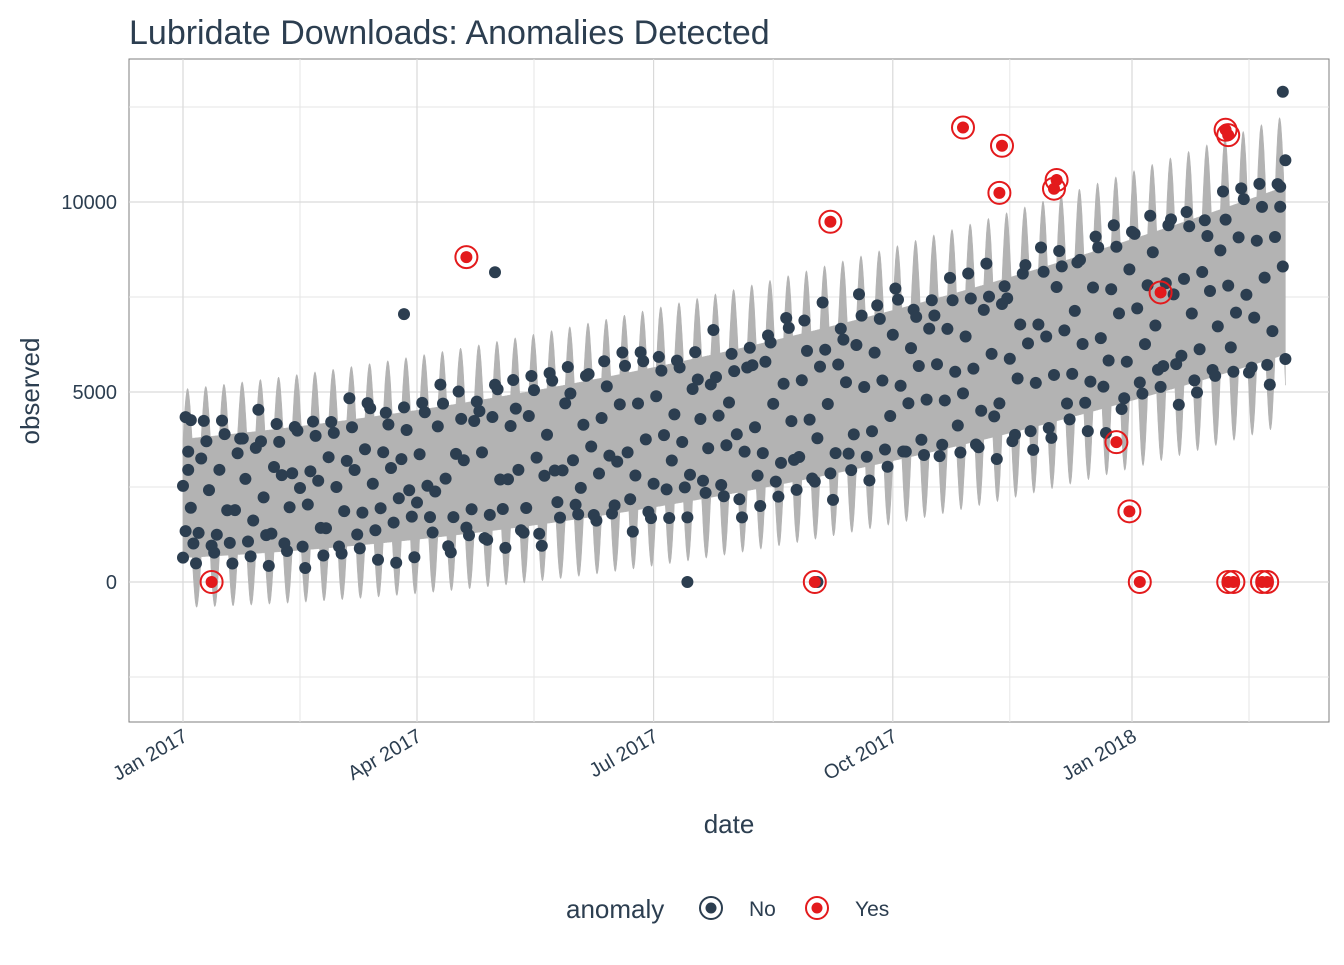  Describe the element at coordinates (711, 908) in the screenshot. I see `legend-key-no` at that location.